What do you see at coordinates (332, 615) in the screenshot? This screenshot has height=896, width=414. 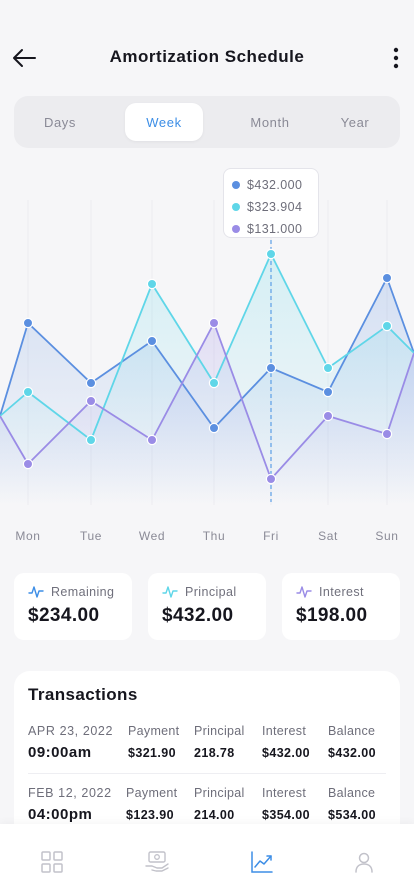 I see `interest-value: $198.00` at bounding box center [332, 615].